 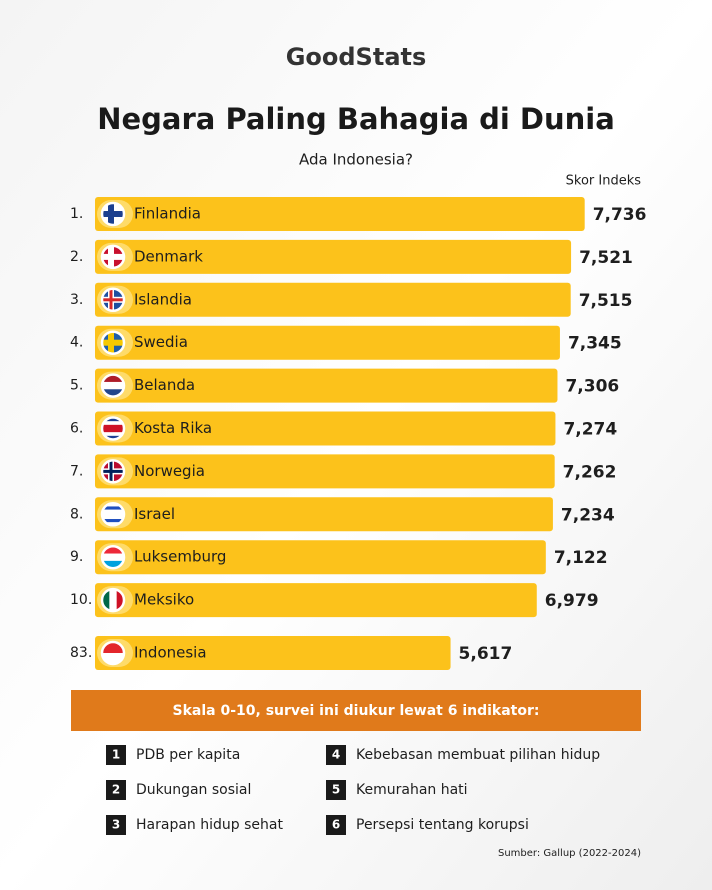 What do you see at coordinates (412, 790) in the screenshot?
I see `indicator-label: Kemurahan hati` at bounding box center [412, 790].